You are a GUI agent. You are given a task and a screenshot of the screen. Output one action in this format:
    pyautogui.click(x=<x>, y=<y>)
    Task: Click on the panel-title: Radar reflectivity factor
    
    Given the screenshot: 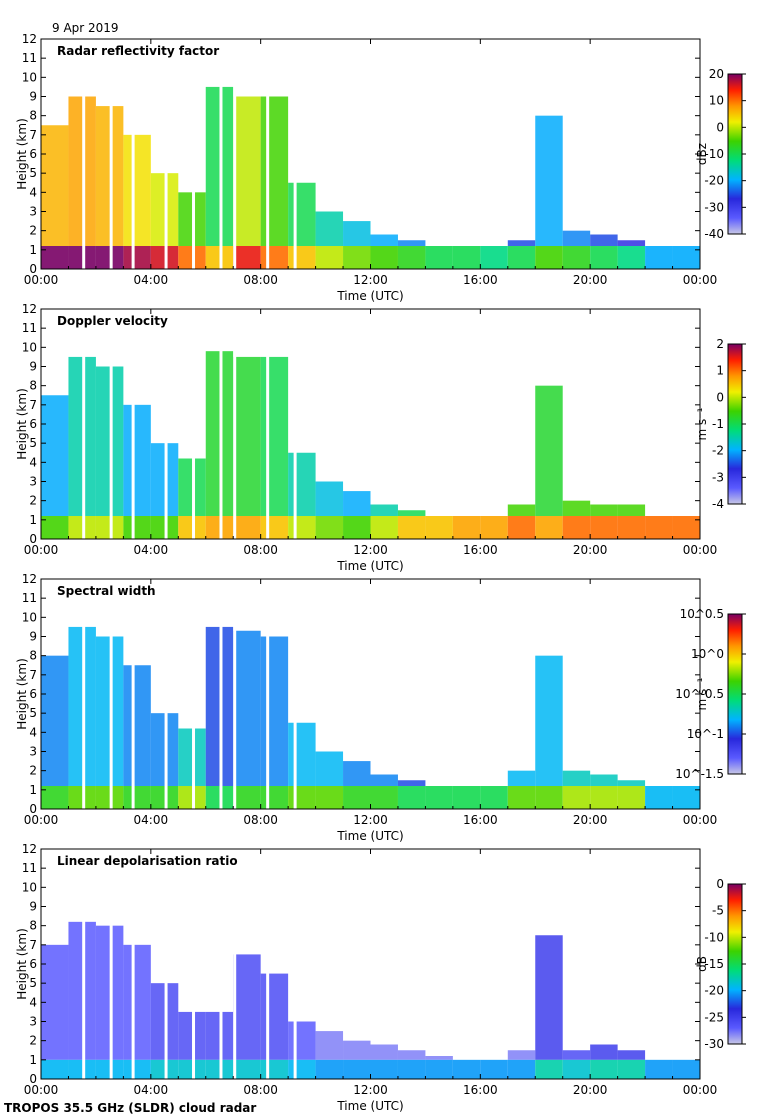 What is the action you would take?
    pyautogui.click(x=138, y=51)
    